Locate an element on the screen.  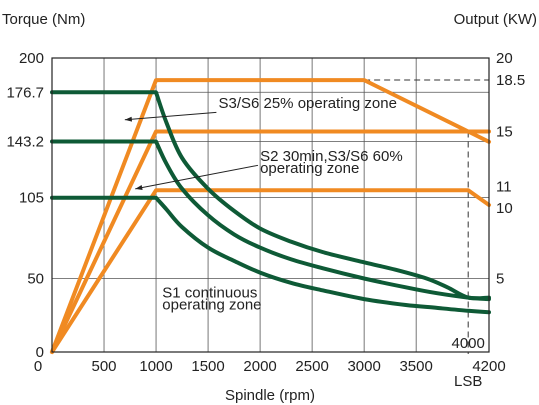
x-origin-label: 0 is located at coordinates (38, 366).